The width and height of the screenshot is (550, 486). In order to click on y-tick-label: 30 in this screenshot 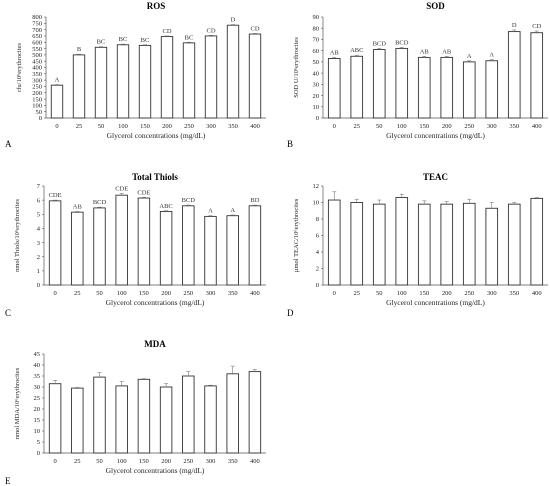, I will do `click(316, 85)`.